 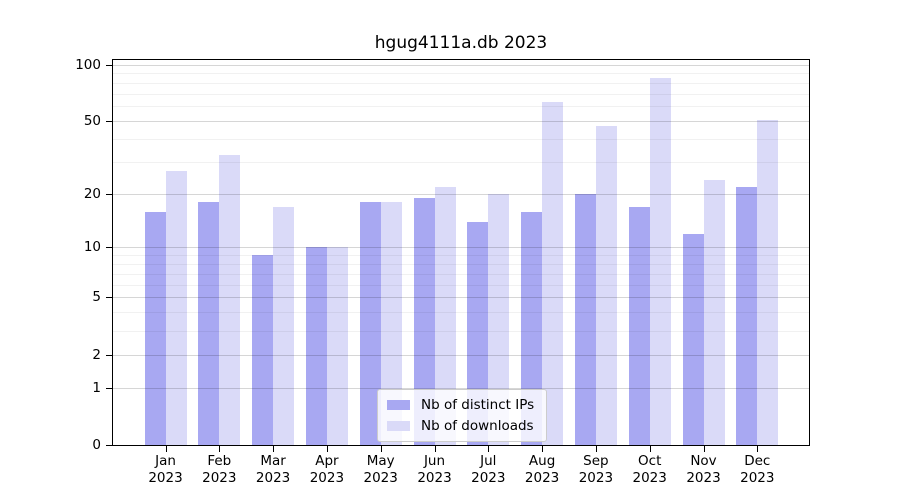 I want to click on bar-ips-jun, so click(x=424, y=321).